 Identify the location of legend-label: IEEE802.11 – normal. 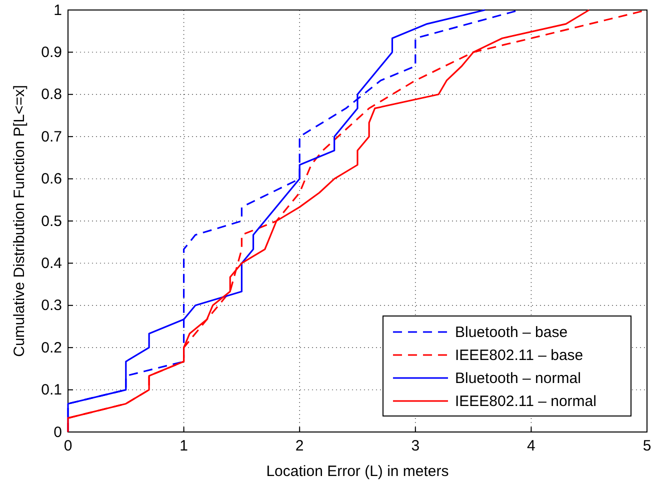
(525, 401).